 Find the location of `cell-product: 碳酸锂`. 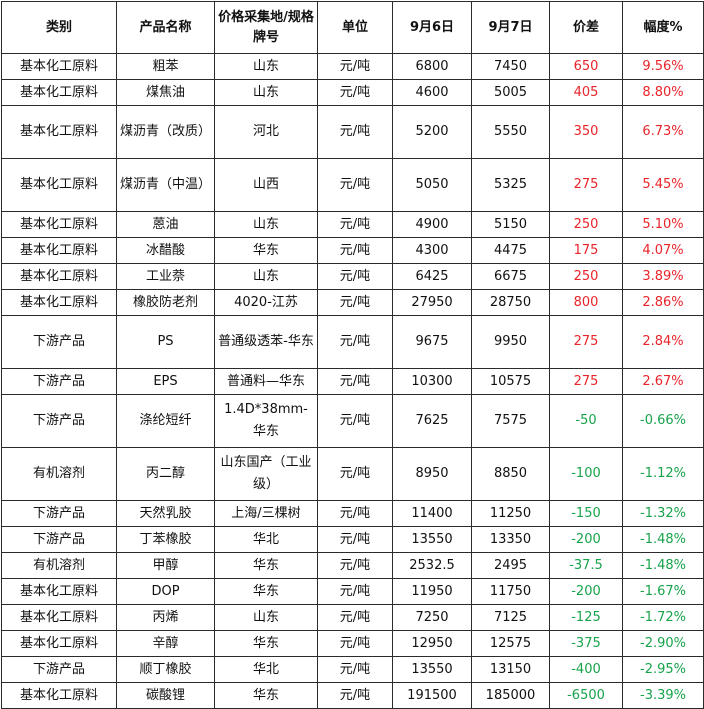

cell-product: 碳酸锂 is located at coordinates (165, 695).